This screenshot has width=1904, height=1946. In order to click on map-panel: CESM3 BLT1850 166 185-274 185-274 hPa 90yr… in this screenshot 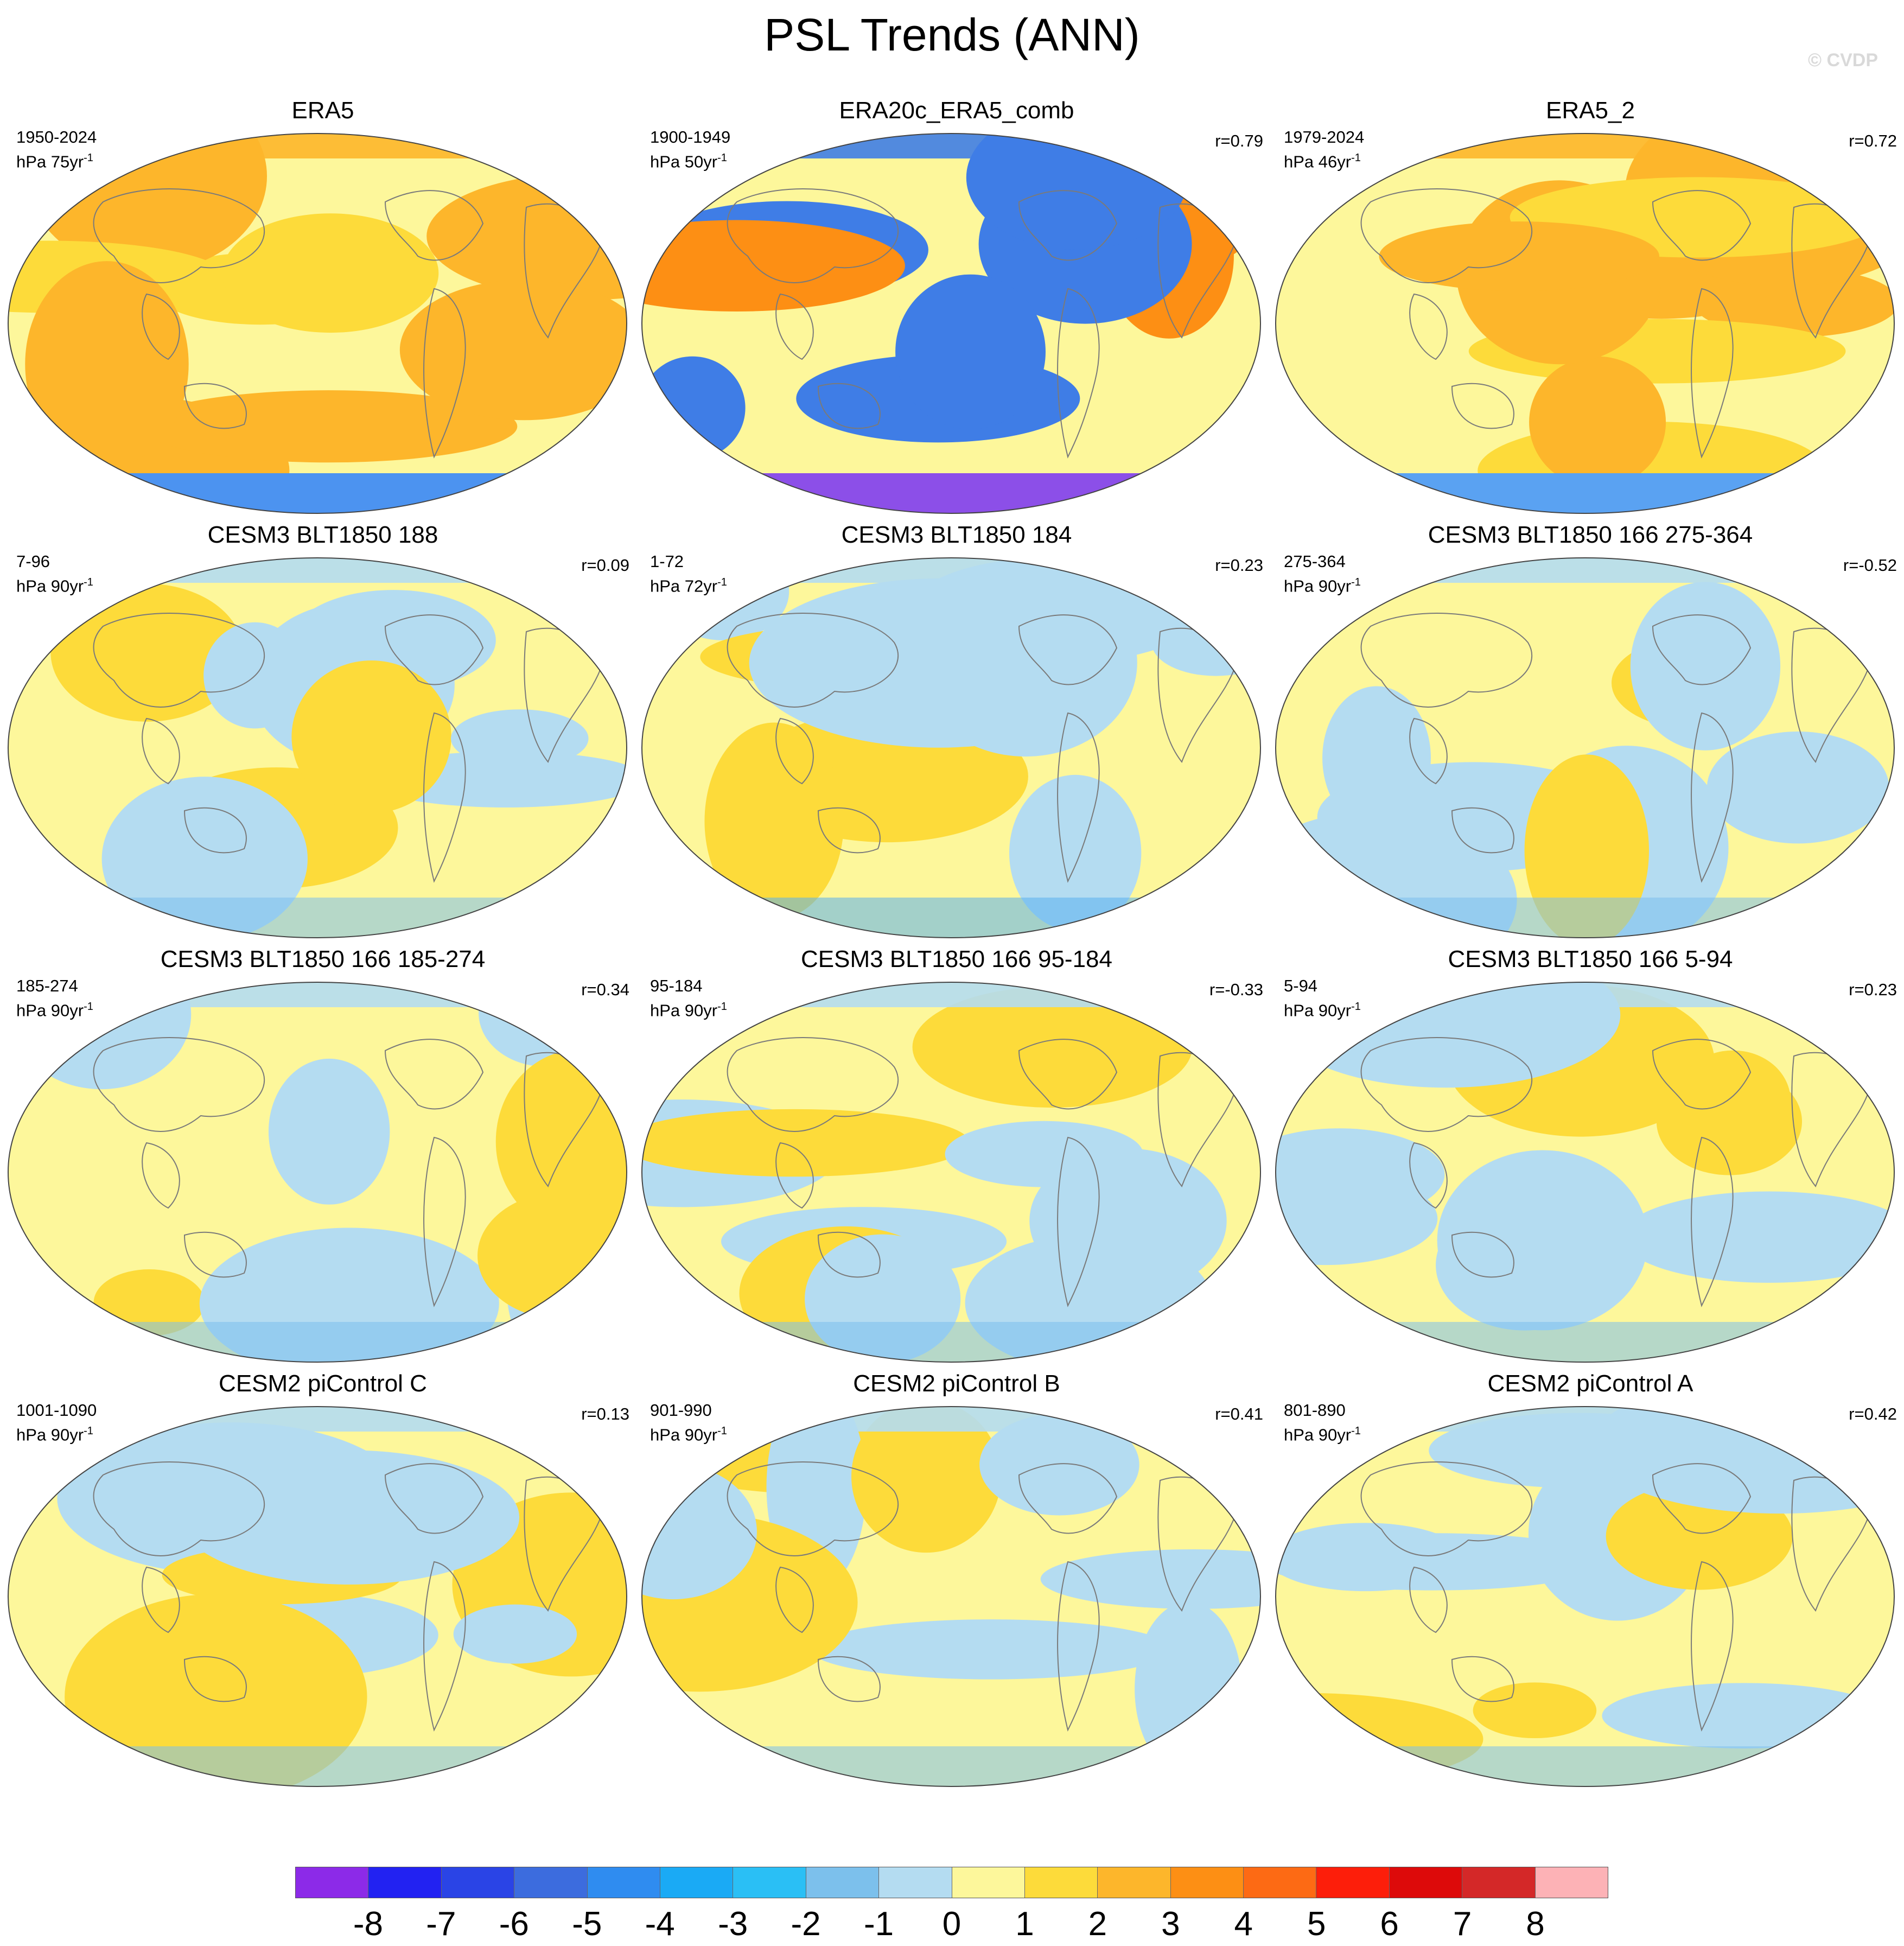, I will do `click(323, 1158)`.